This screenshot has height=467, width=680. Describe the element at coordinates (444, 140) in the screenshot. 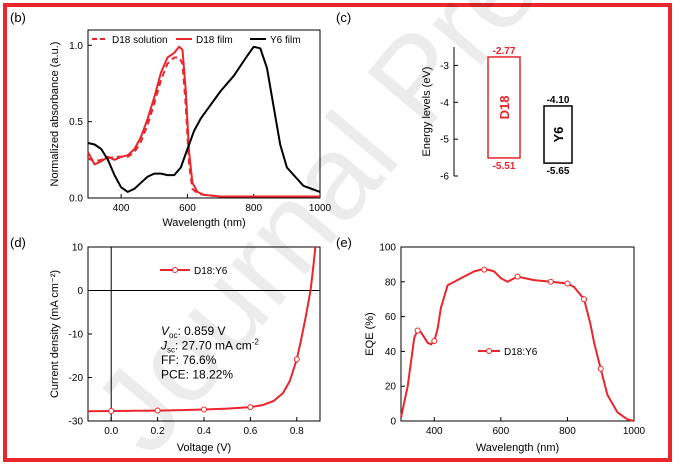

I see `y-tick-label-c: -5` at that location.